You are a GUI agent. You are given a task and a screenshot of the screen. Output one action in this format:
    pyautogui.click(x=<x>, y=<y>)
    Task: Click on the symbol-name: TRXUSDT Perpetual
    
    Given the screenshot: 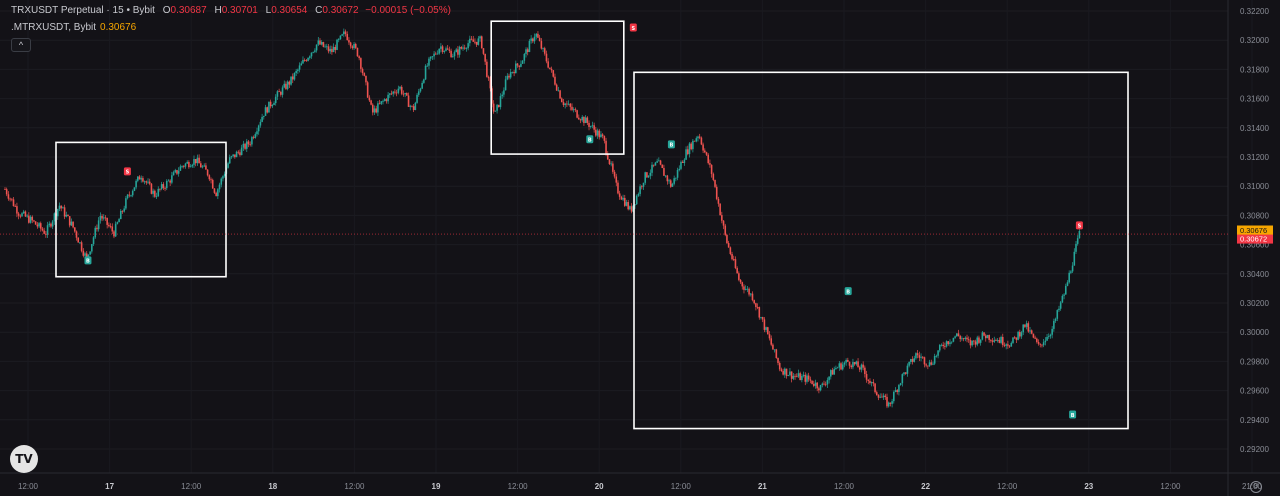 What is the action you would take?
    pyautogui.click(x=57, y=10)
    